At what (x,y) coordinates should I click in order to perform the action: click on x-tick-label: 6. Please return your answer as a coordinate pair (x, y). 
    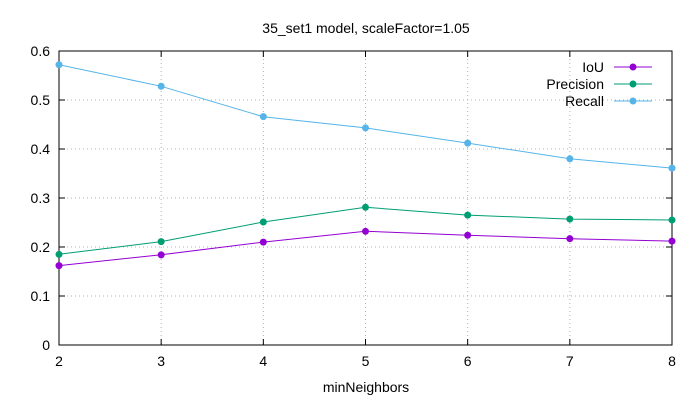
    Looking at the image, I should click on (468, 361).